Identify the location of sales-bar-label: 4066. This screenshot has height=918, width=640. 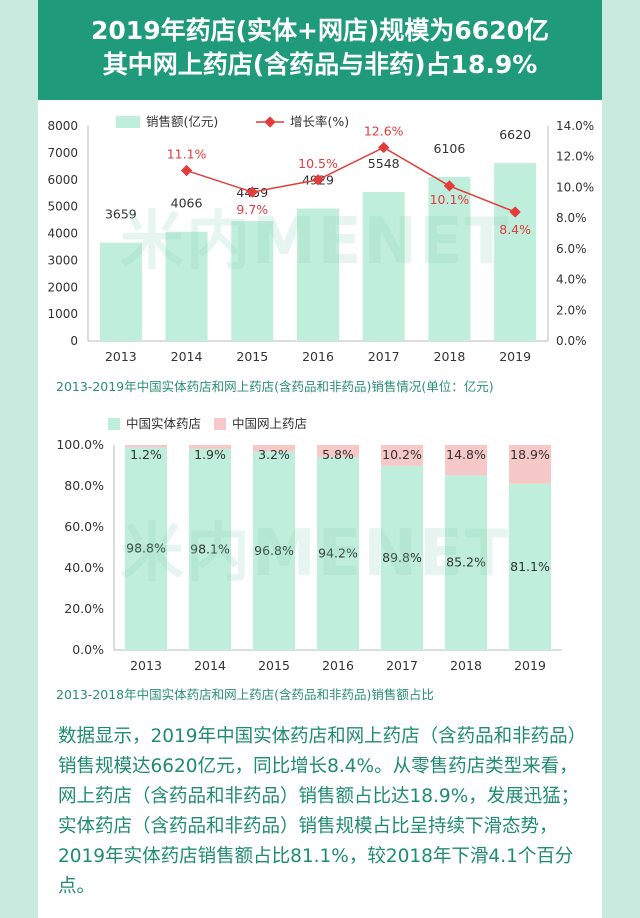
(187, 203).